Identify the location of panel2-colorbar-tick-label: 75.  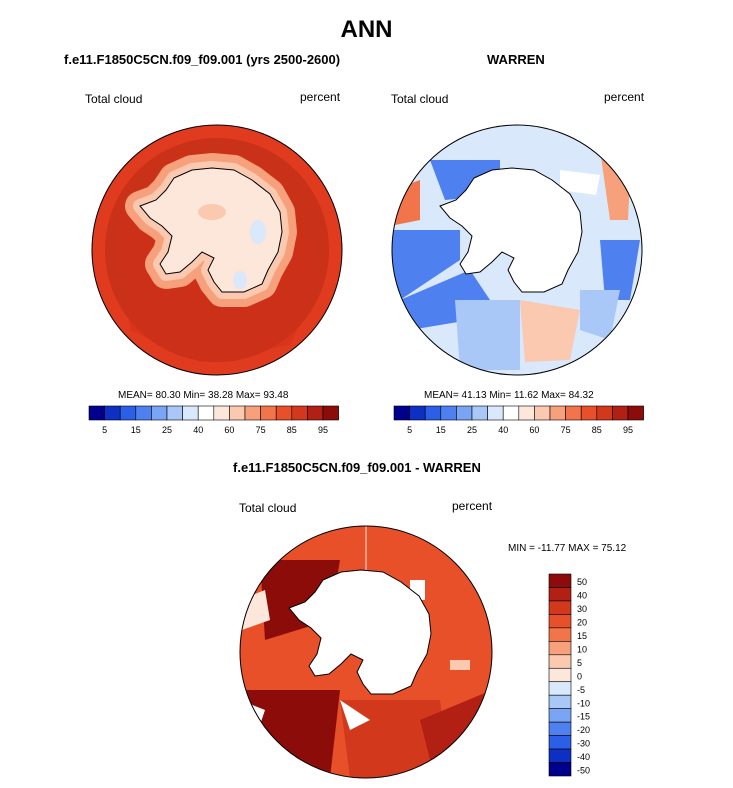
(566, 430).